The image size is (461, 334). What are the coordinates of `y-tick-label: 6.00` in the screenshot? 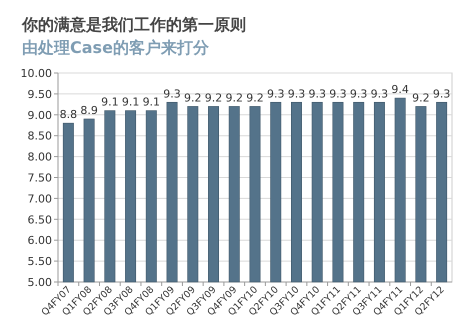 It's located at (40, 241).